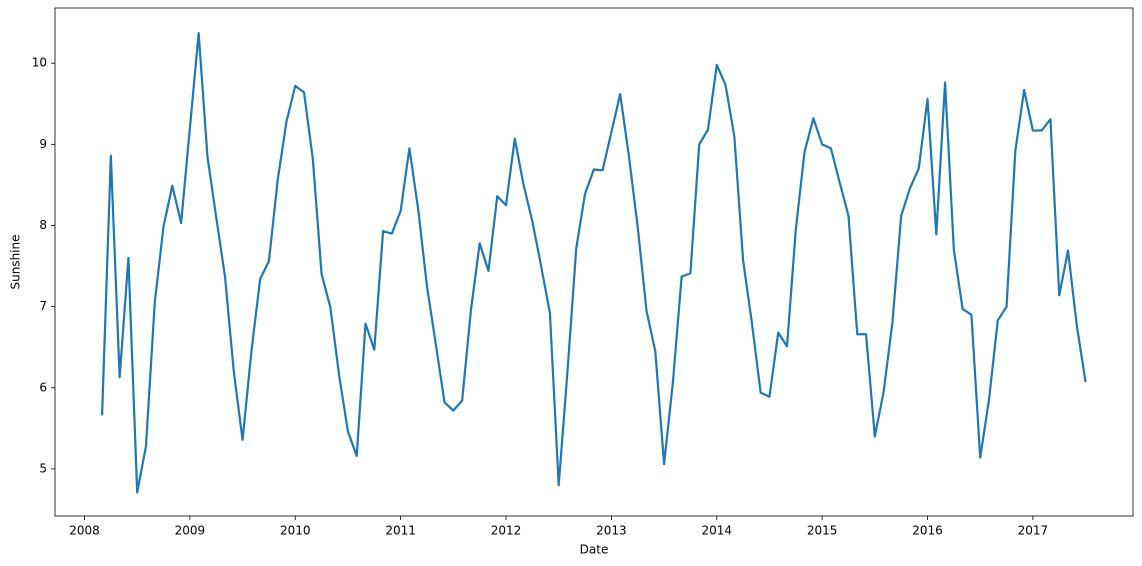 The width and height of the screenshot is (1142, 566). What do you see at coordinates (1033, 531) in the screenshot?
I see `x-tick-label: 2017` at bounding box center [1033, 531].